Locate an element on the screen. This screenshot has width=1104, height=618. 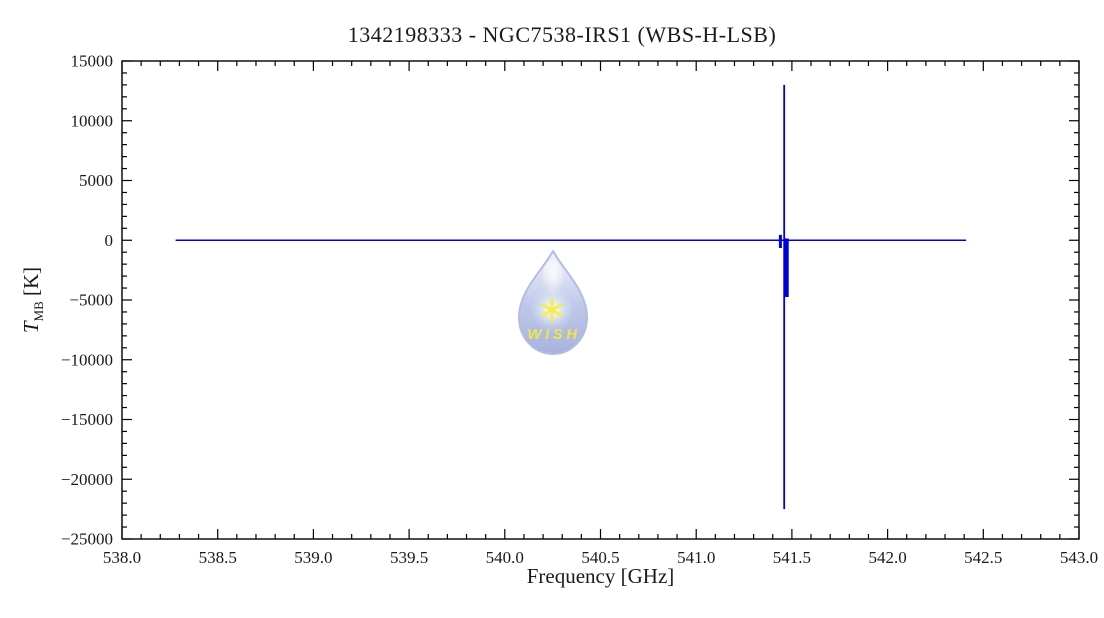
x-tick-label: 541.0 is located at coordinates (696, 557).